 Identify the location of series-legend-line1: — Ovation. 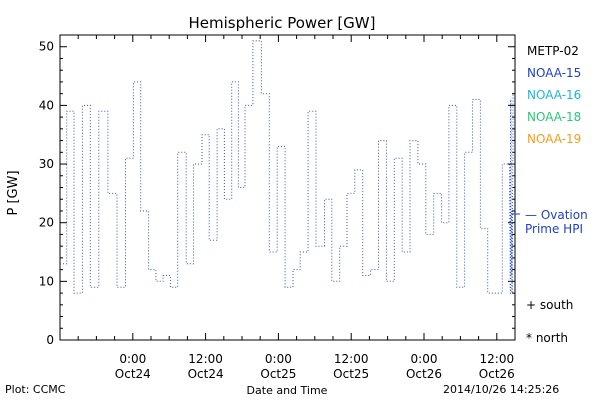
(556, 215).